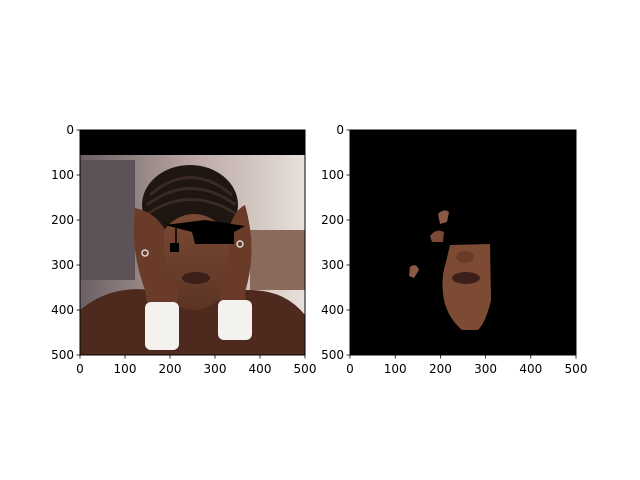 Image resolution: width=640 pixels, height=480 pixels. I want to click on right-x-tick-label: 0, so click(350, 369).